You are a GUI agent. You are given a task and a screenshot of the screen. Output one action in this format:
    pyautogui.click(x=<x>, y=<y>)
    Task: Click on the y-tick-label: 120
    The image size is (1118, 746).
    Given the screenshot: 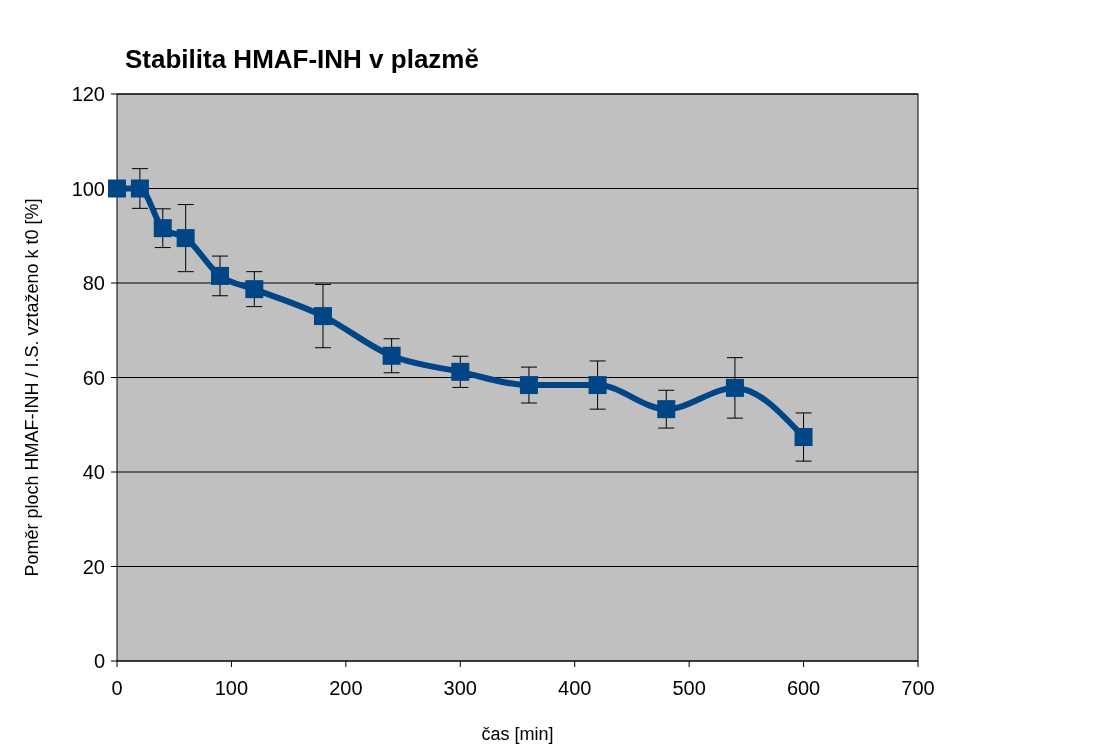 What is the action you would take?
    pyautogui.click(x=88, y=94)
    